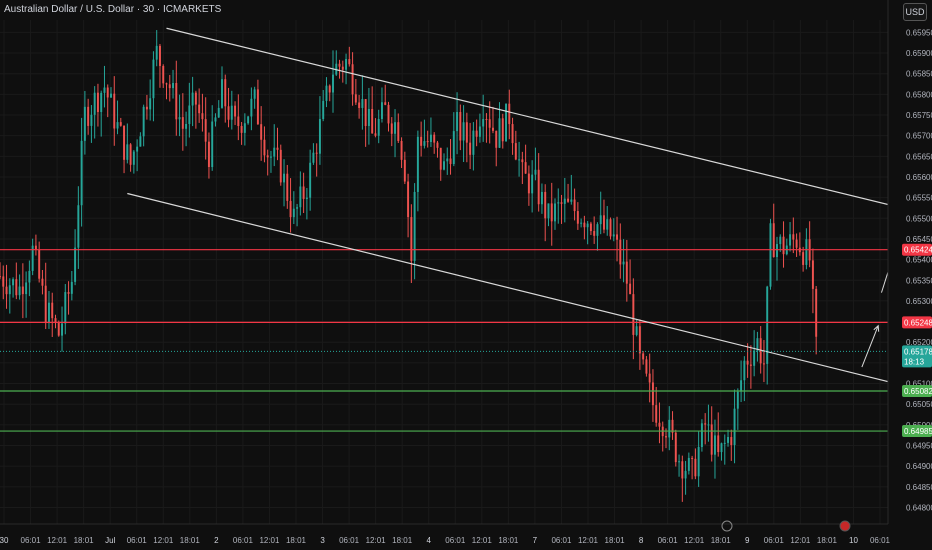 The image size is (932, 550). What do you see at coordinates (641, 540) in the screenshot?
I see `x-tick-label: 8` at bounding box center [641, 540].